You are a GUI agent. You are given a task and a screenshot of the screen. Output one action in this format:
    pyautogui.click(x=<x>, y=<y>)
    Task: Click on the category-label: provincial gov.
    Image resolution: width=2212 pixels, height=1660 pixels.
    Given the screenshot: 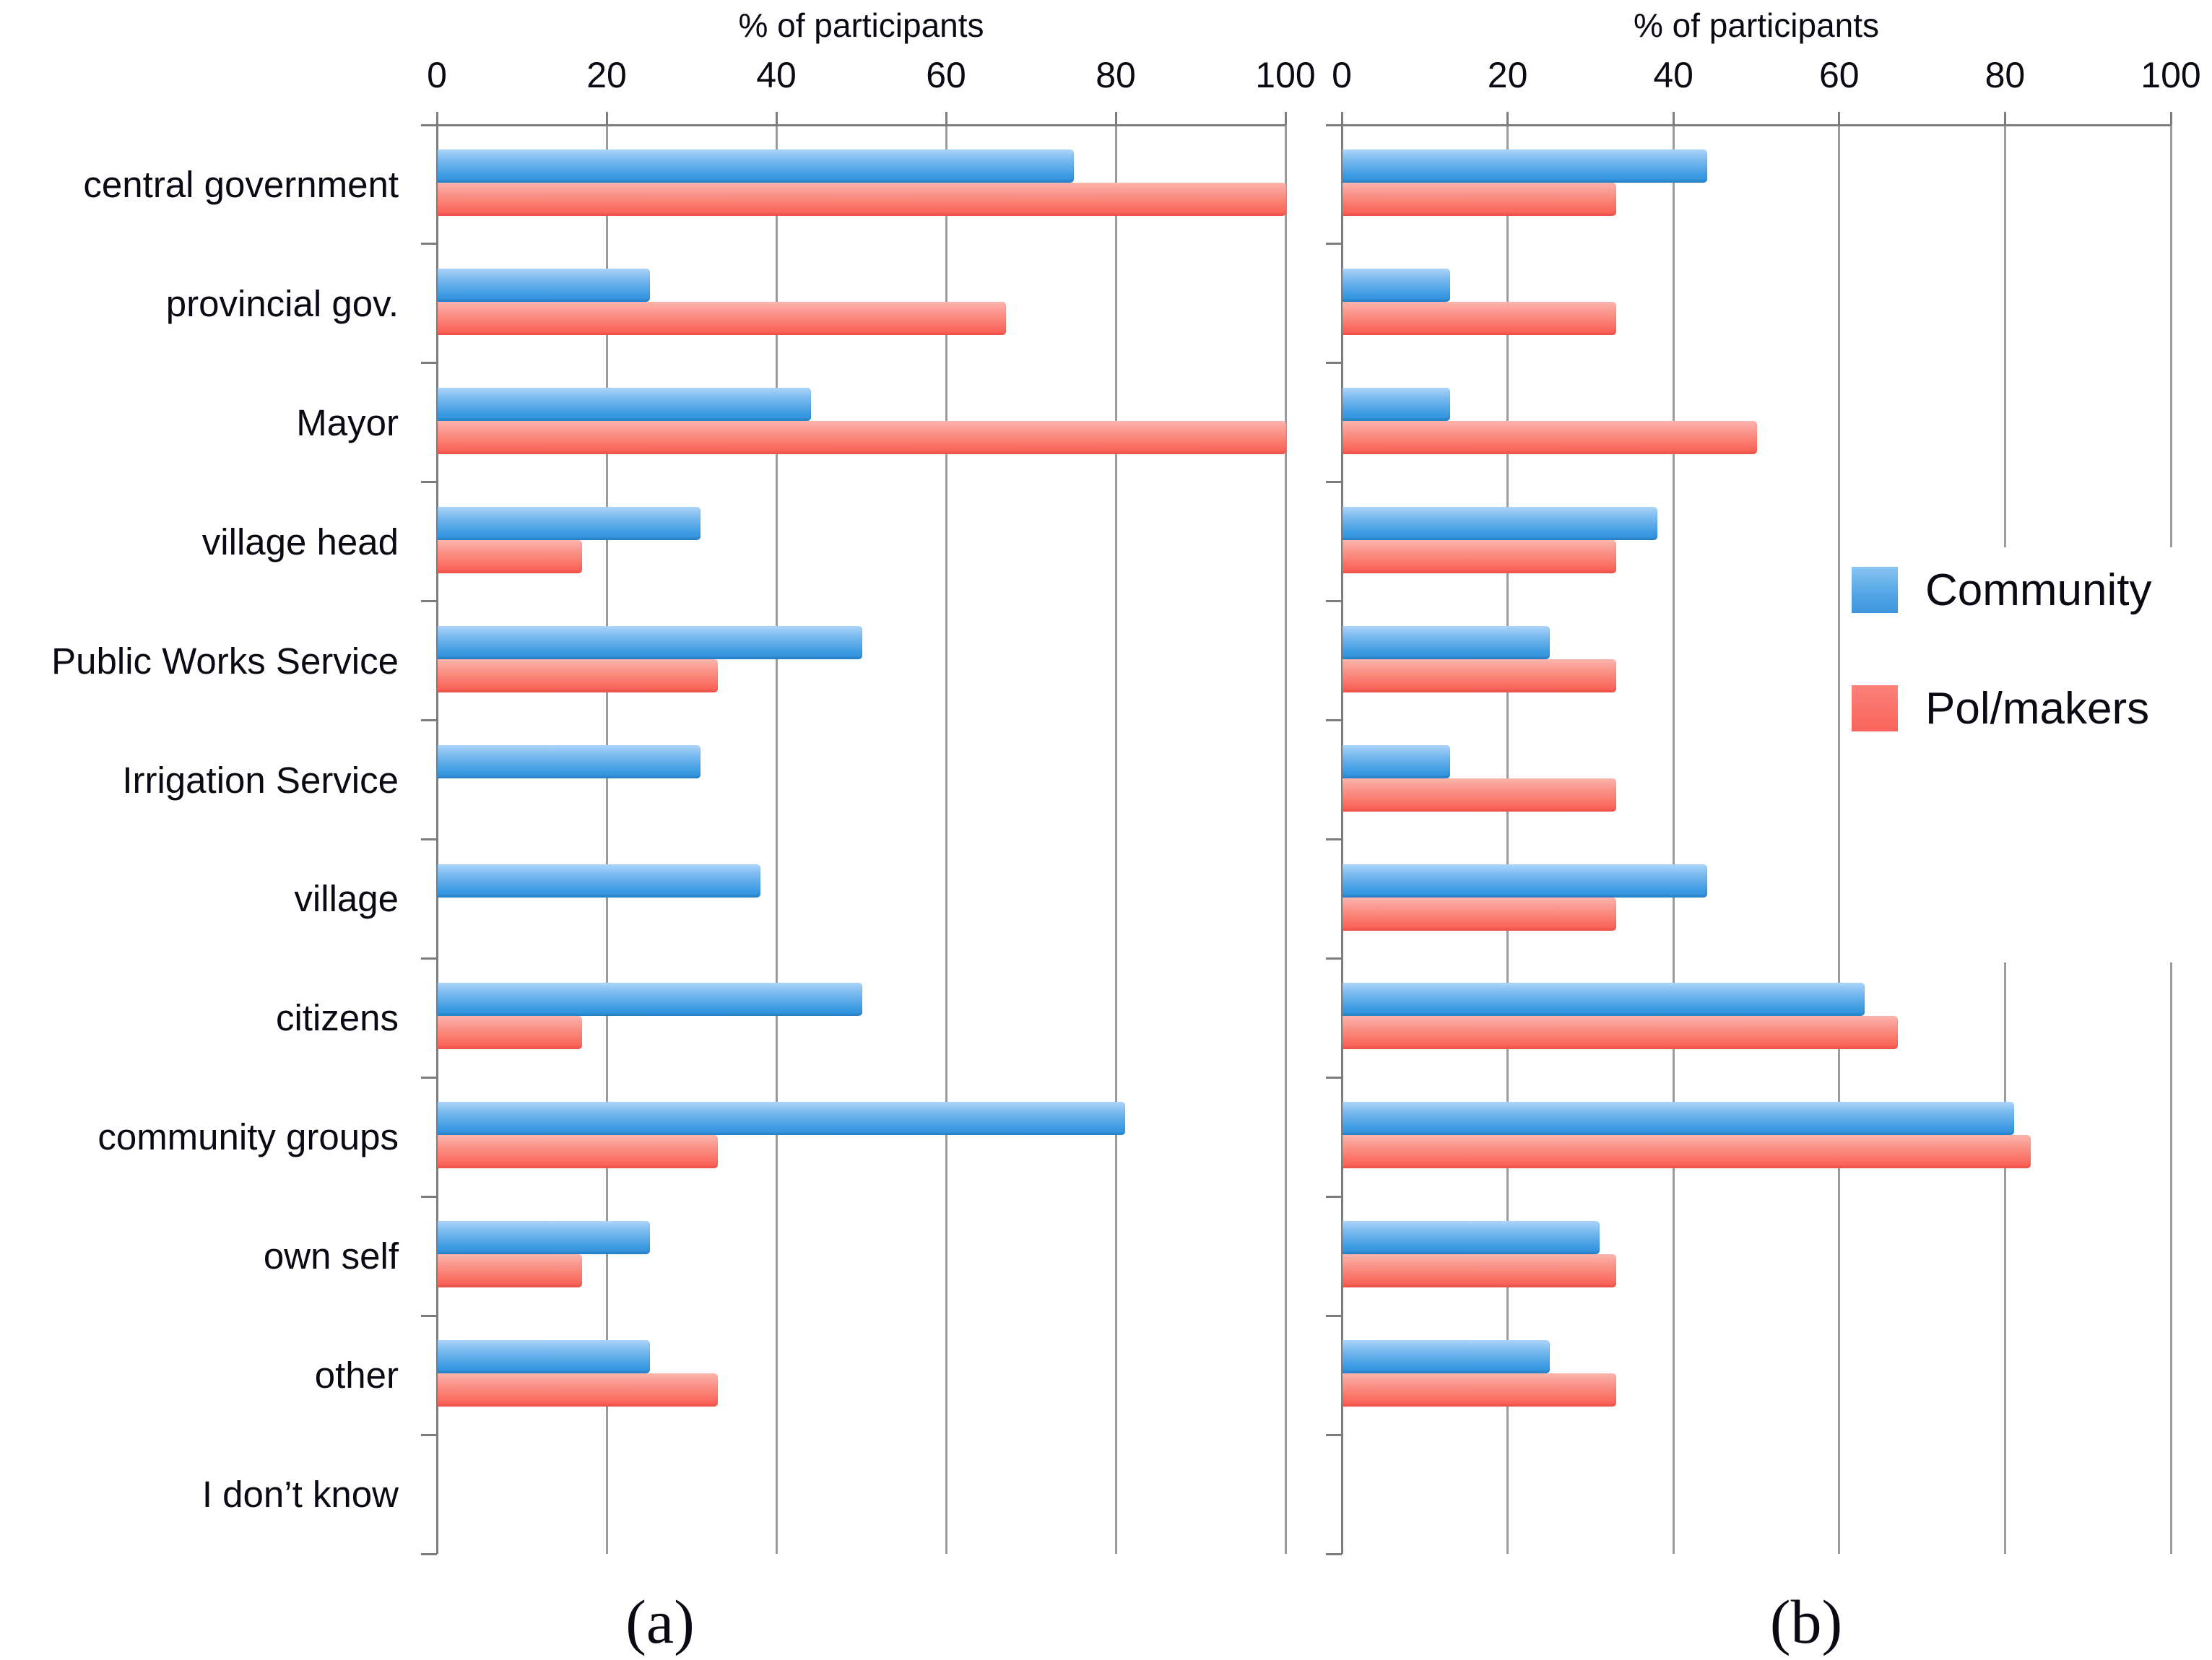 What is the action you would take?
    pyautogui.click(x=282, y=303)
    